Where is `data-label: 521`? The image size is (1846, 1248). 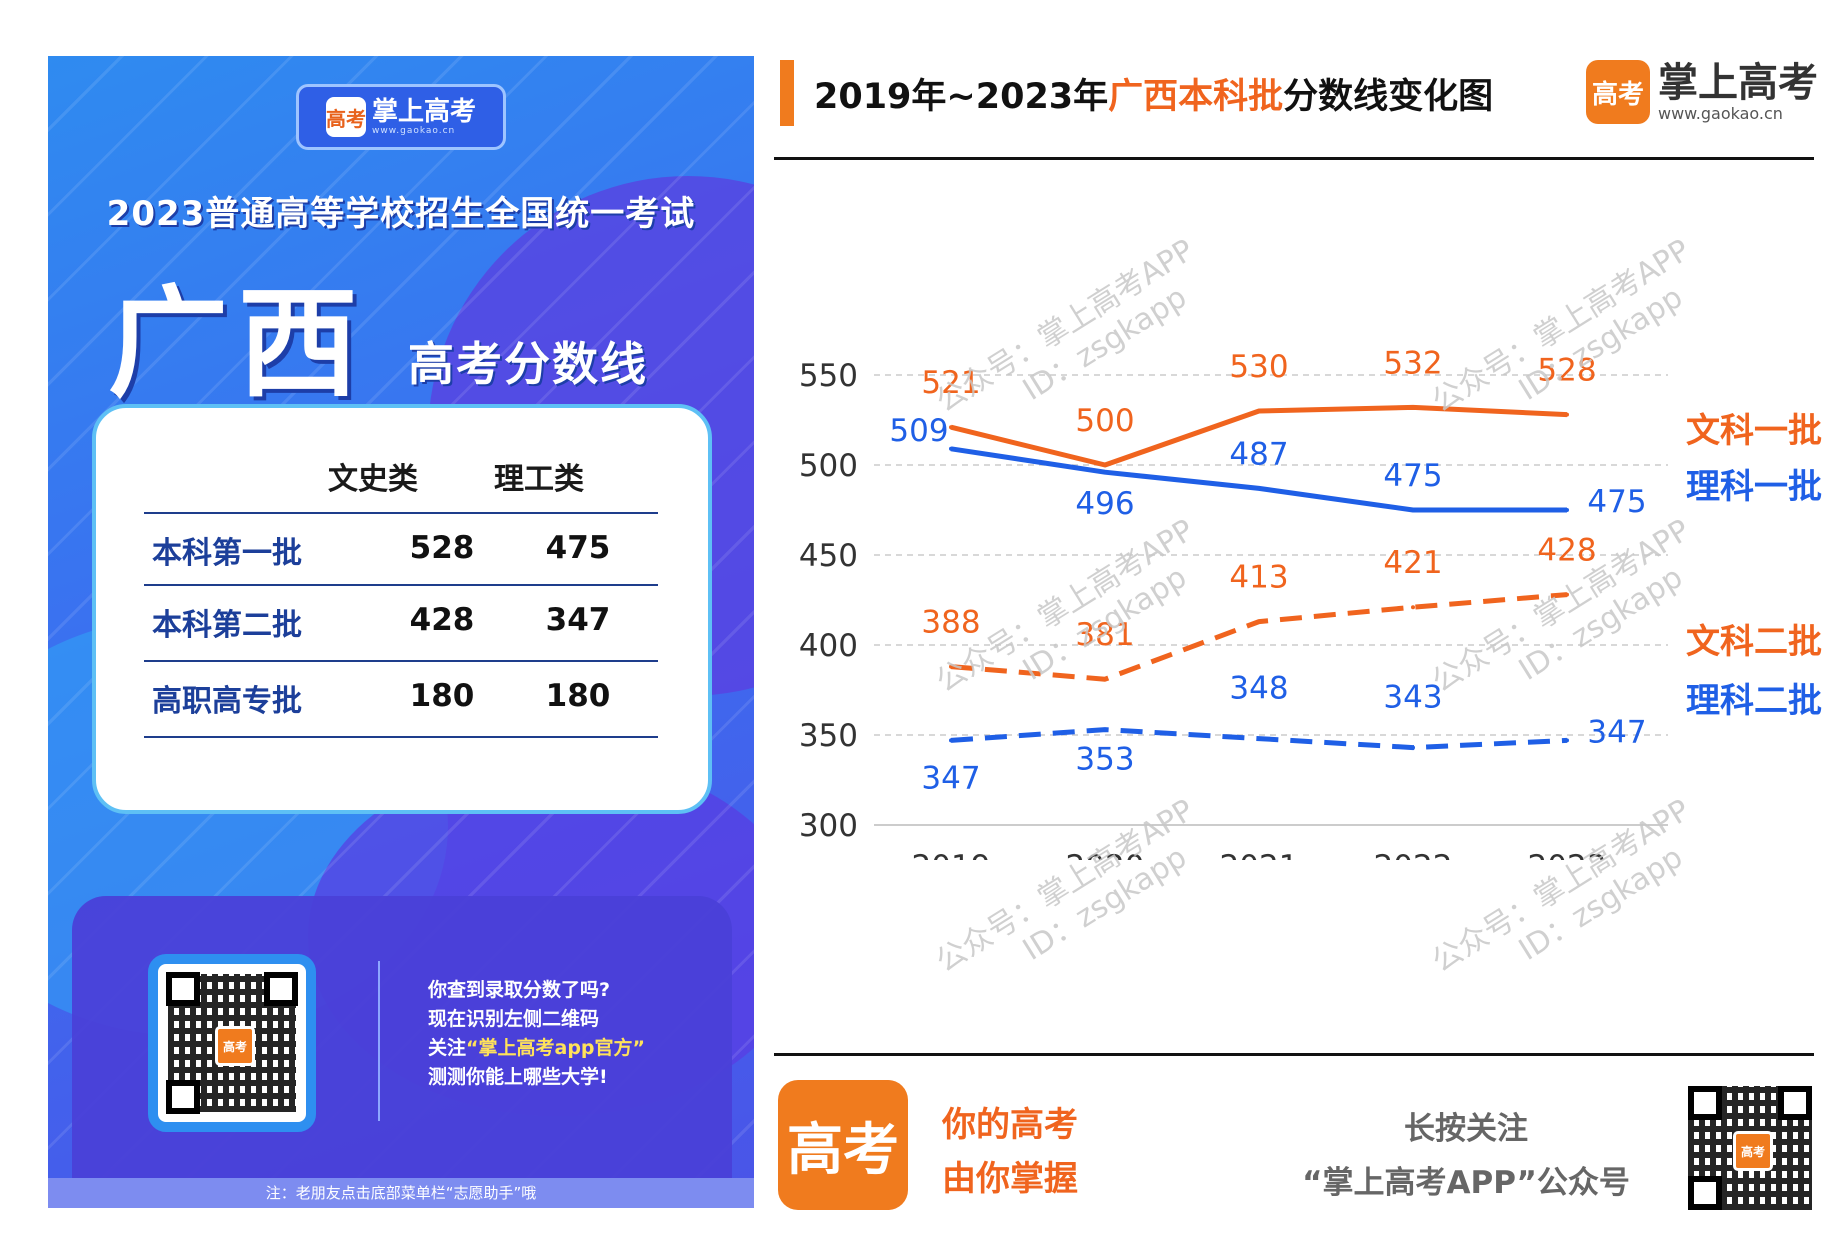
data-label: 521 is located at coordinates (950, 383).